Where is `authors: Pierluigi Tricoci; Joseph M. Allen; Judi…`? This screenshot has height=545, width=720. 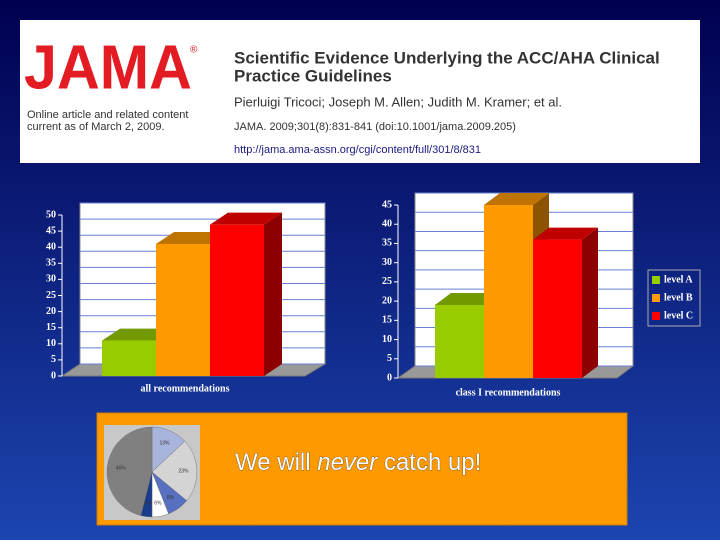
authors: Pierluigi Tricoci; Joseph M. Allen; Judi… is located at coordinates (398, 101).